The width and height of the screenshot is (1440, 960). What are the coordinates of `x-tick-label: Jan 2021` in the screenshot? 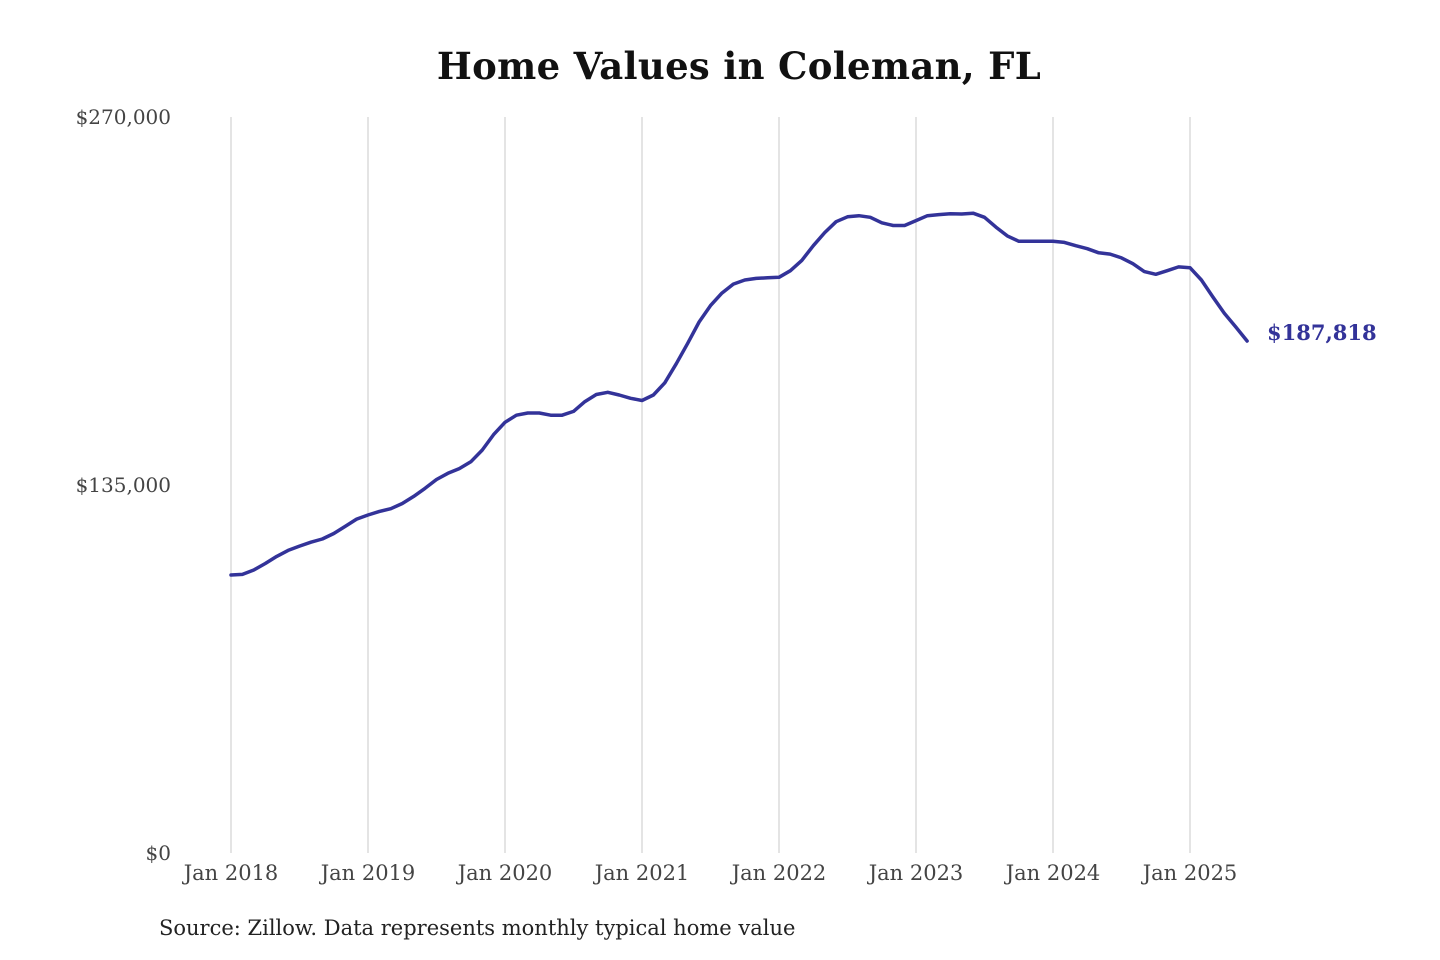 It's located at (641, 873).